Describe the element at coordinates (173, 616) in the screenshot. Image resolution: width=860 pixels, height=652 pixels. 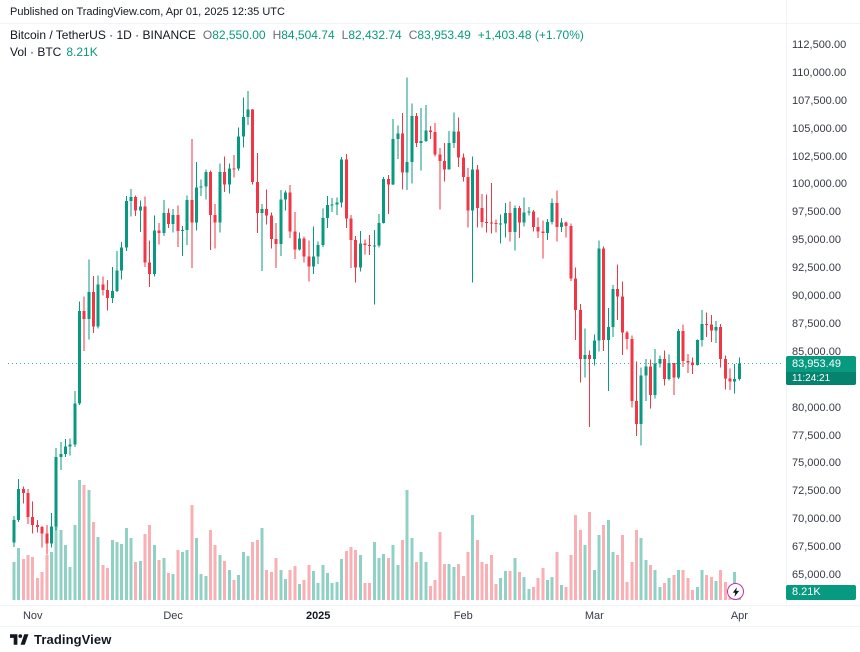
I see `time-axis-label: Dec` at that location.